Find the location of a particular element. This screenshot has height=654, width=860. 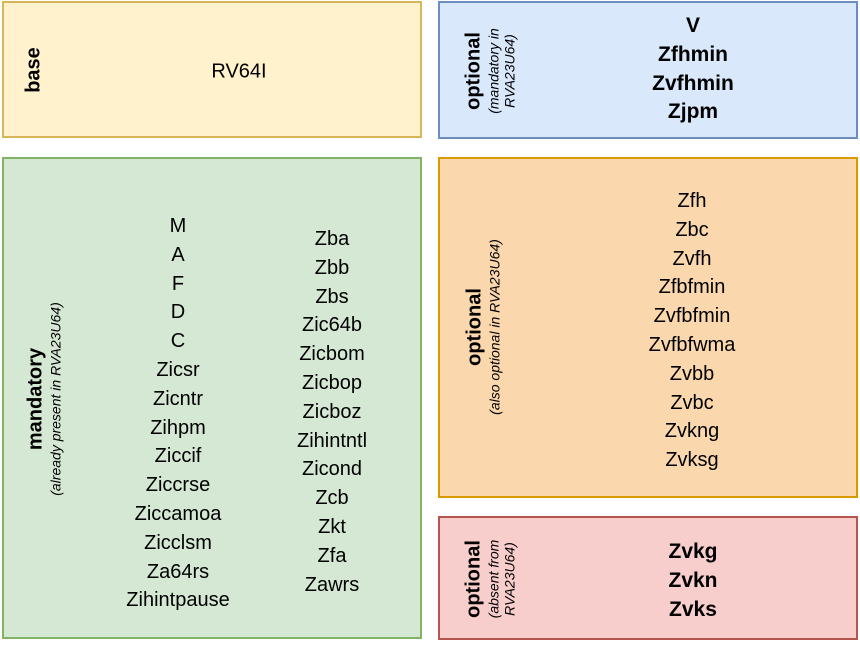

optional-absent-label: optional is located at coordinates (473, 579).